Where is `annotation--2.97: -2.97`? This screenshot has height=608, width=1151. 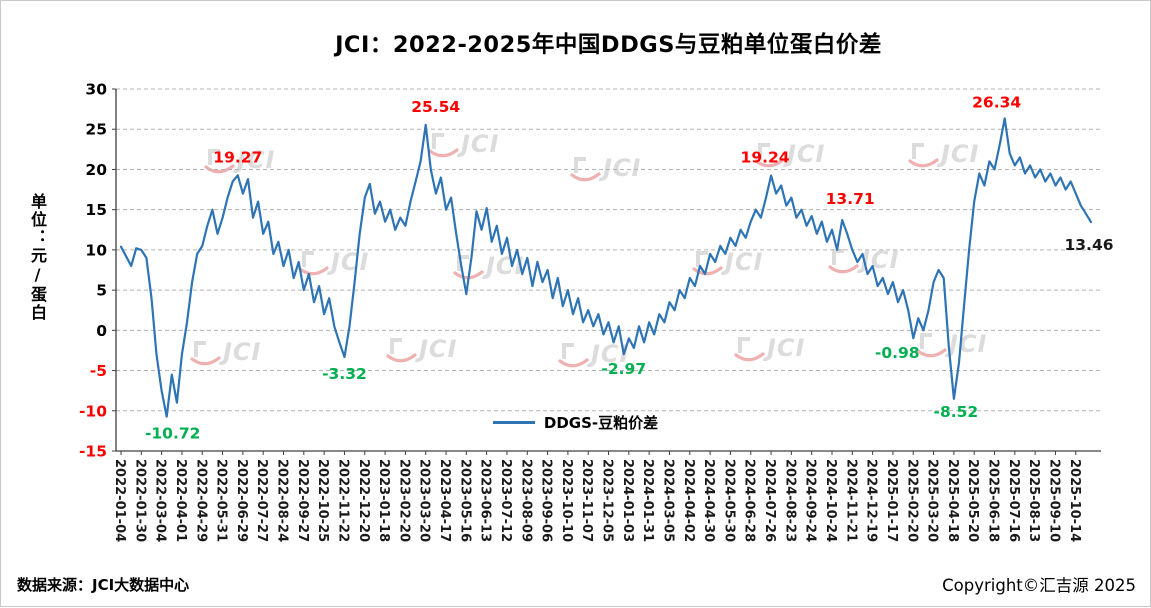 annotation--2.97: -2.97 is located at coordinates (623, 369).